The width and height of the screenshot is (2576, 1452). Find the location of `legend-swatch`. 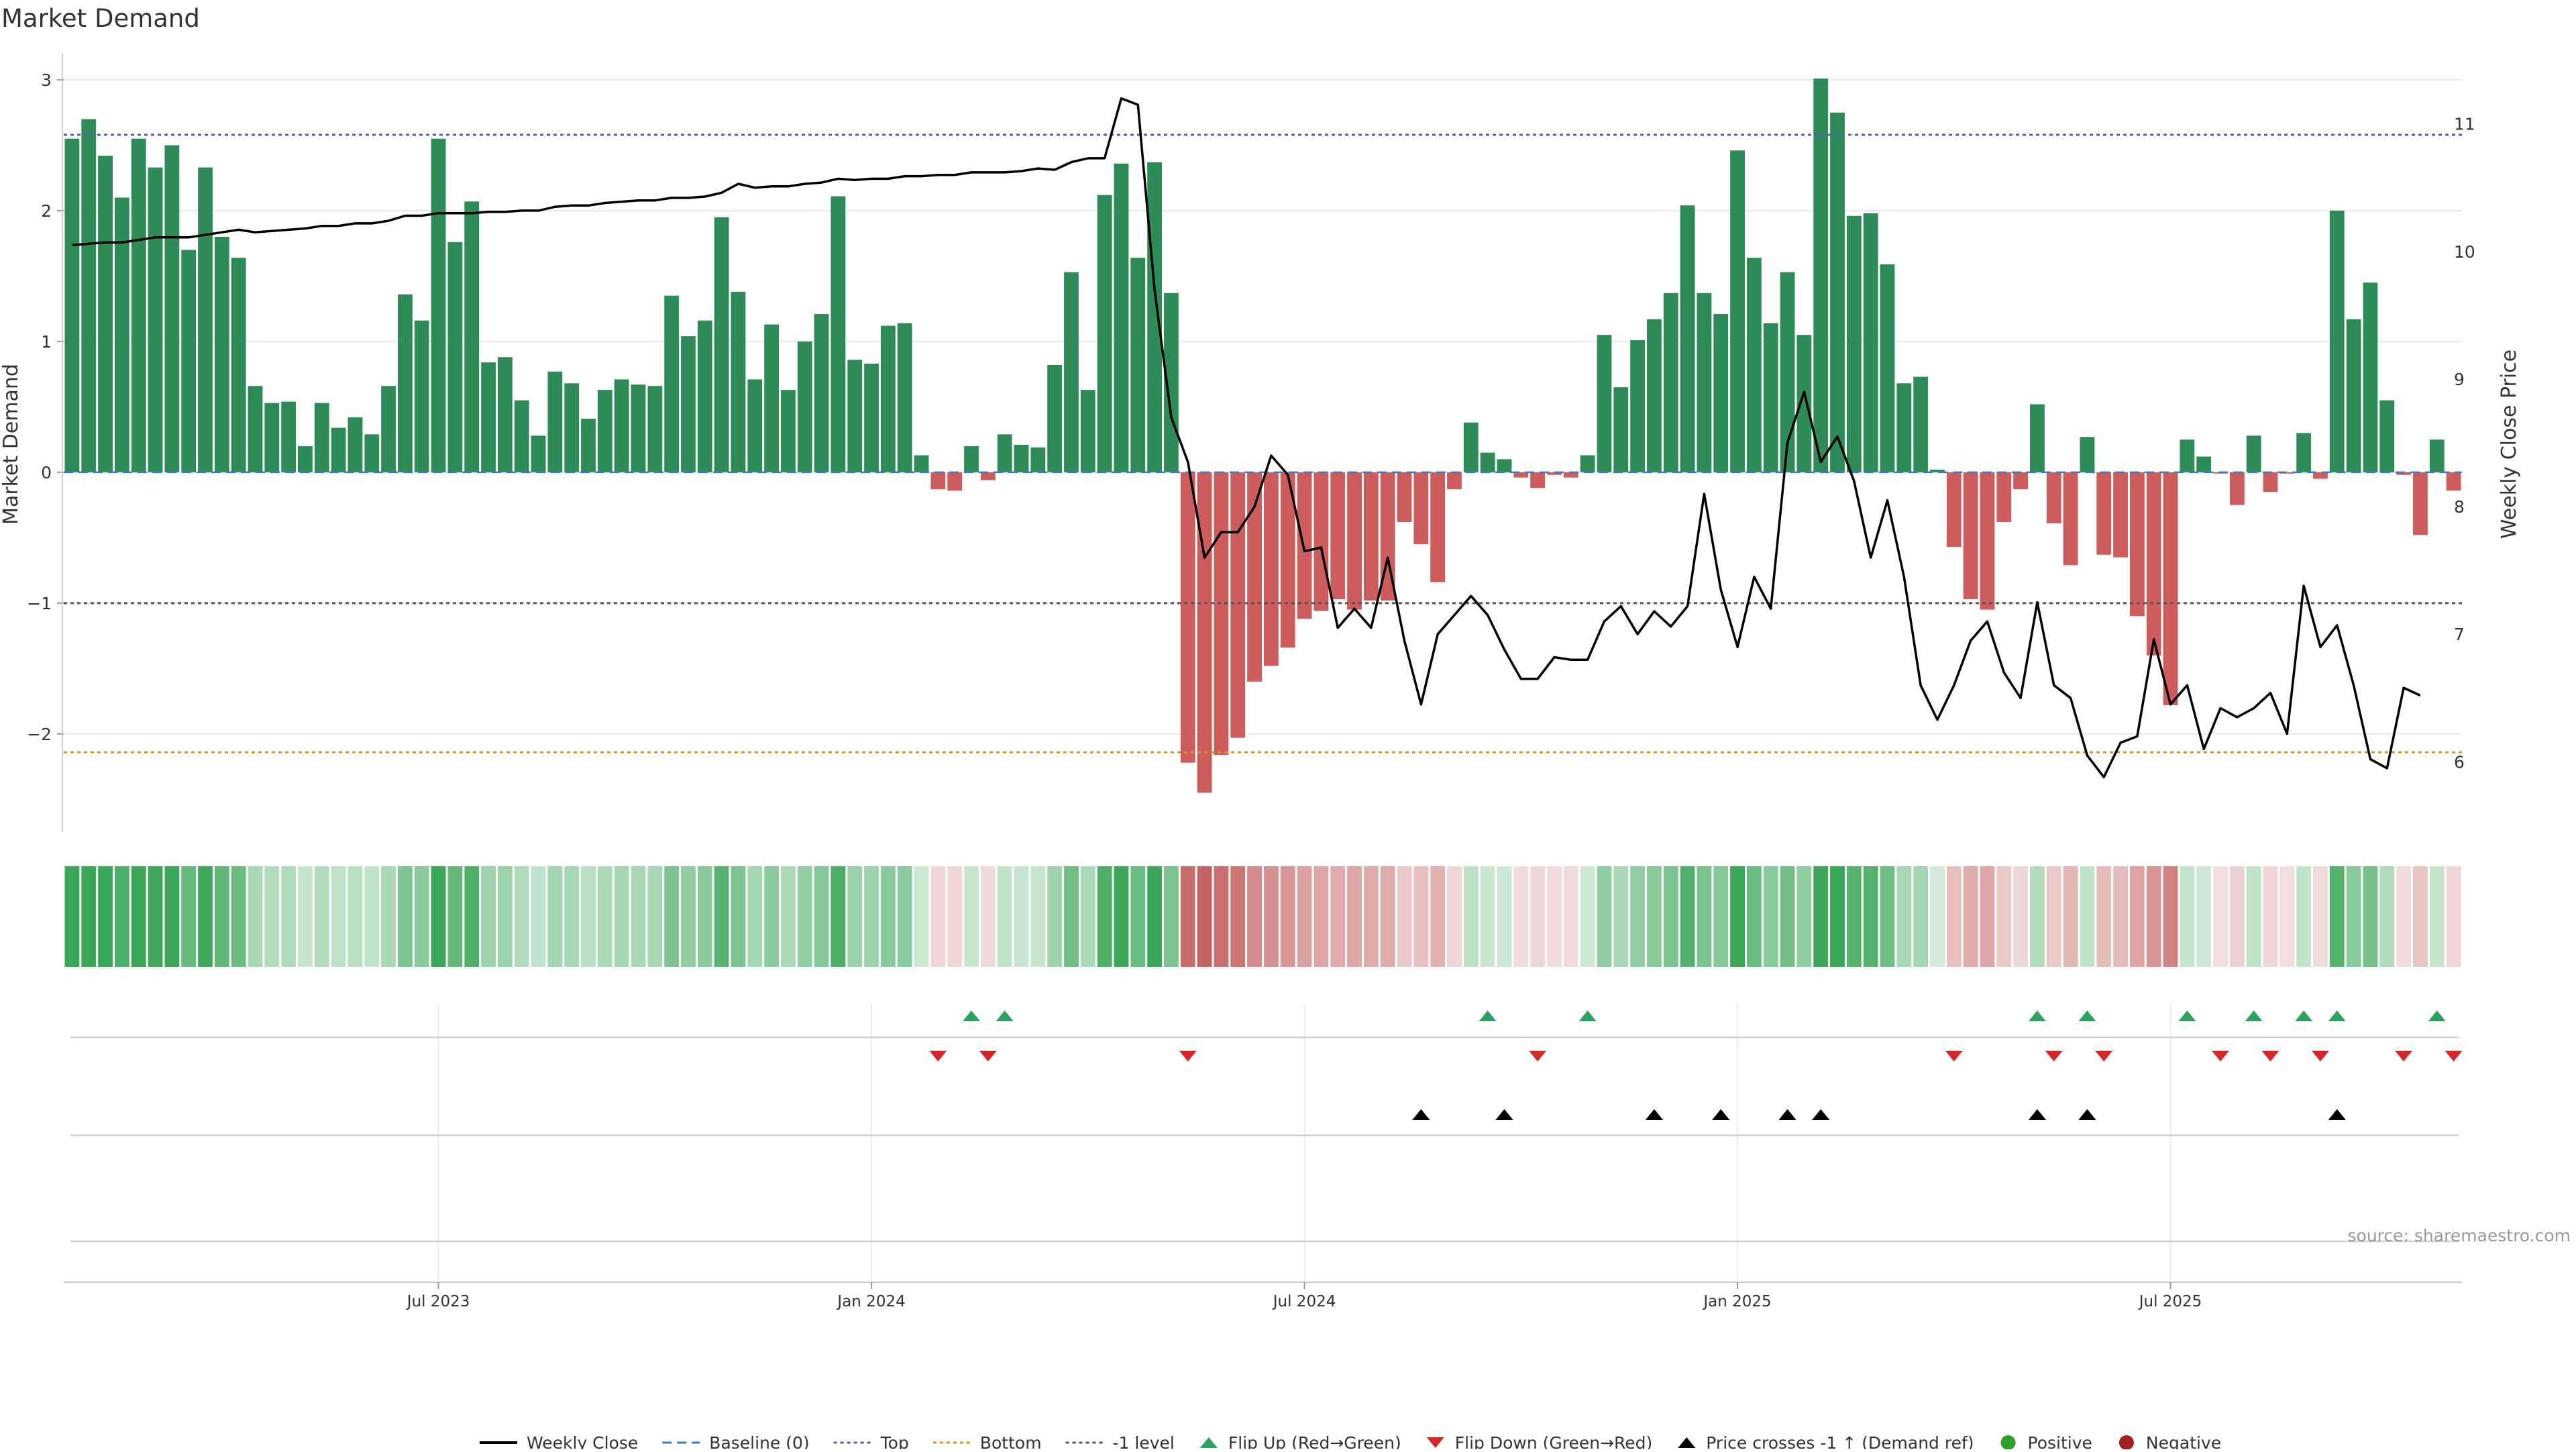

legend-swatch is located at coordinates (1435, 1443).